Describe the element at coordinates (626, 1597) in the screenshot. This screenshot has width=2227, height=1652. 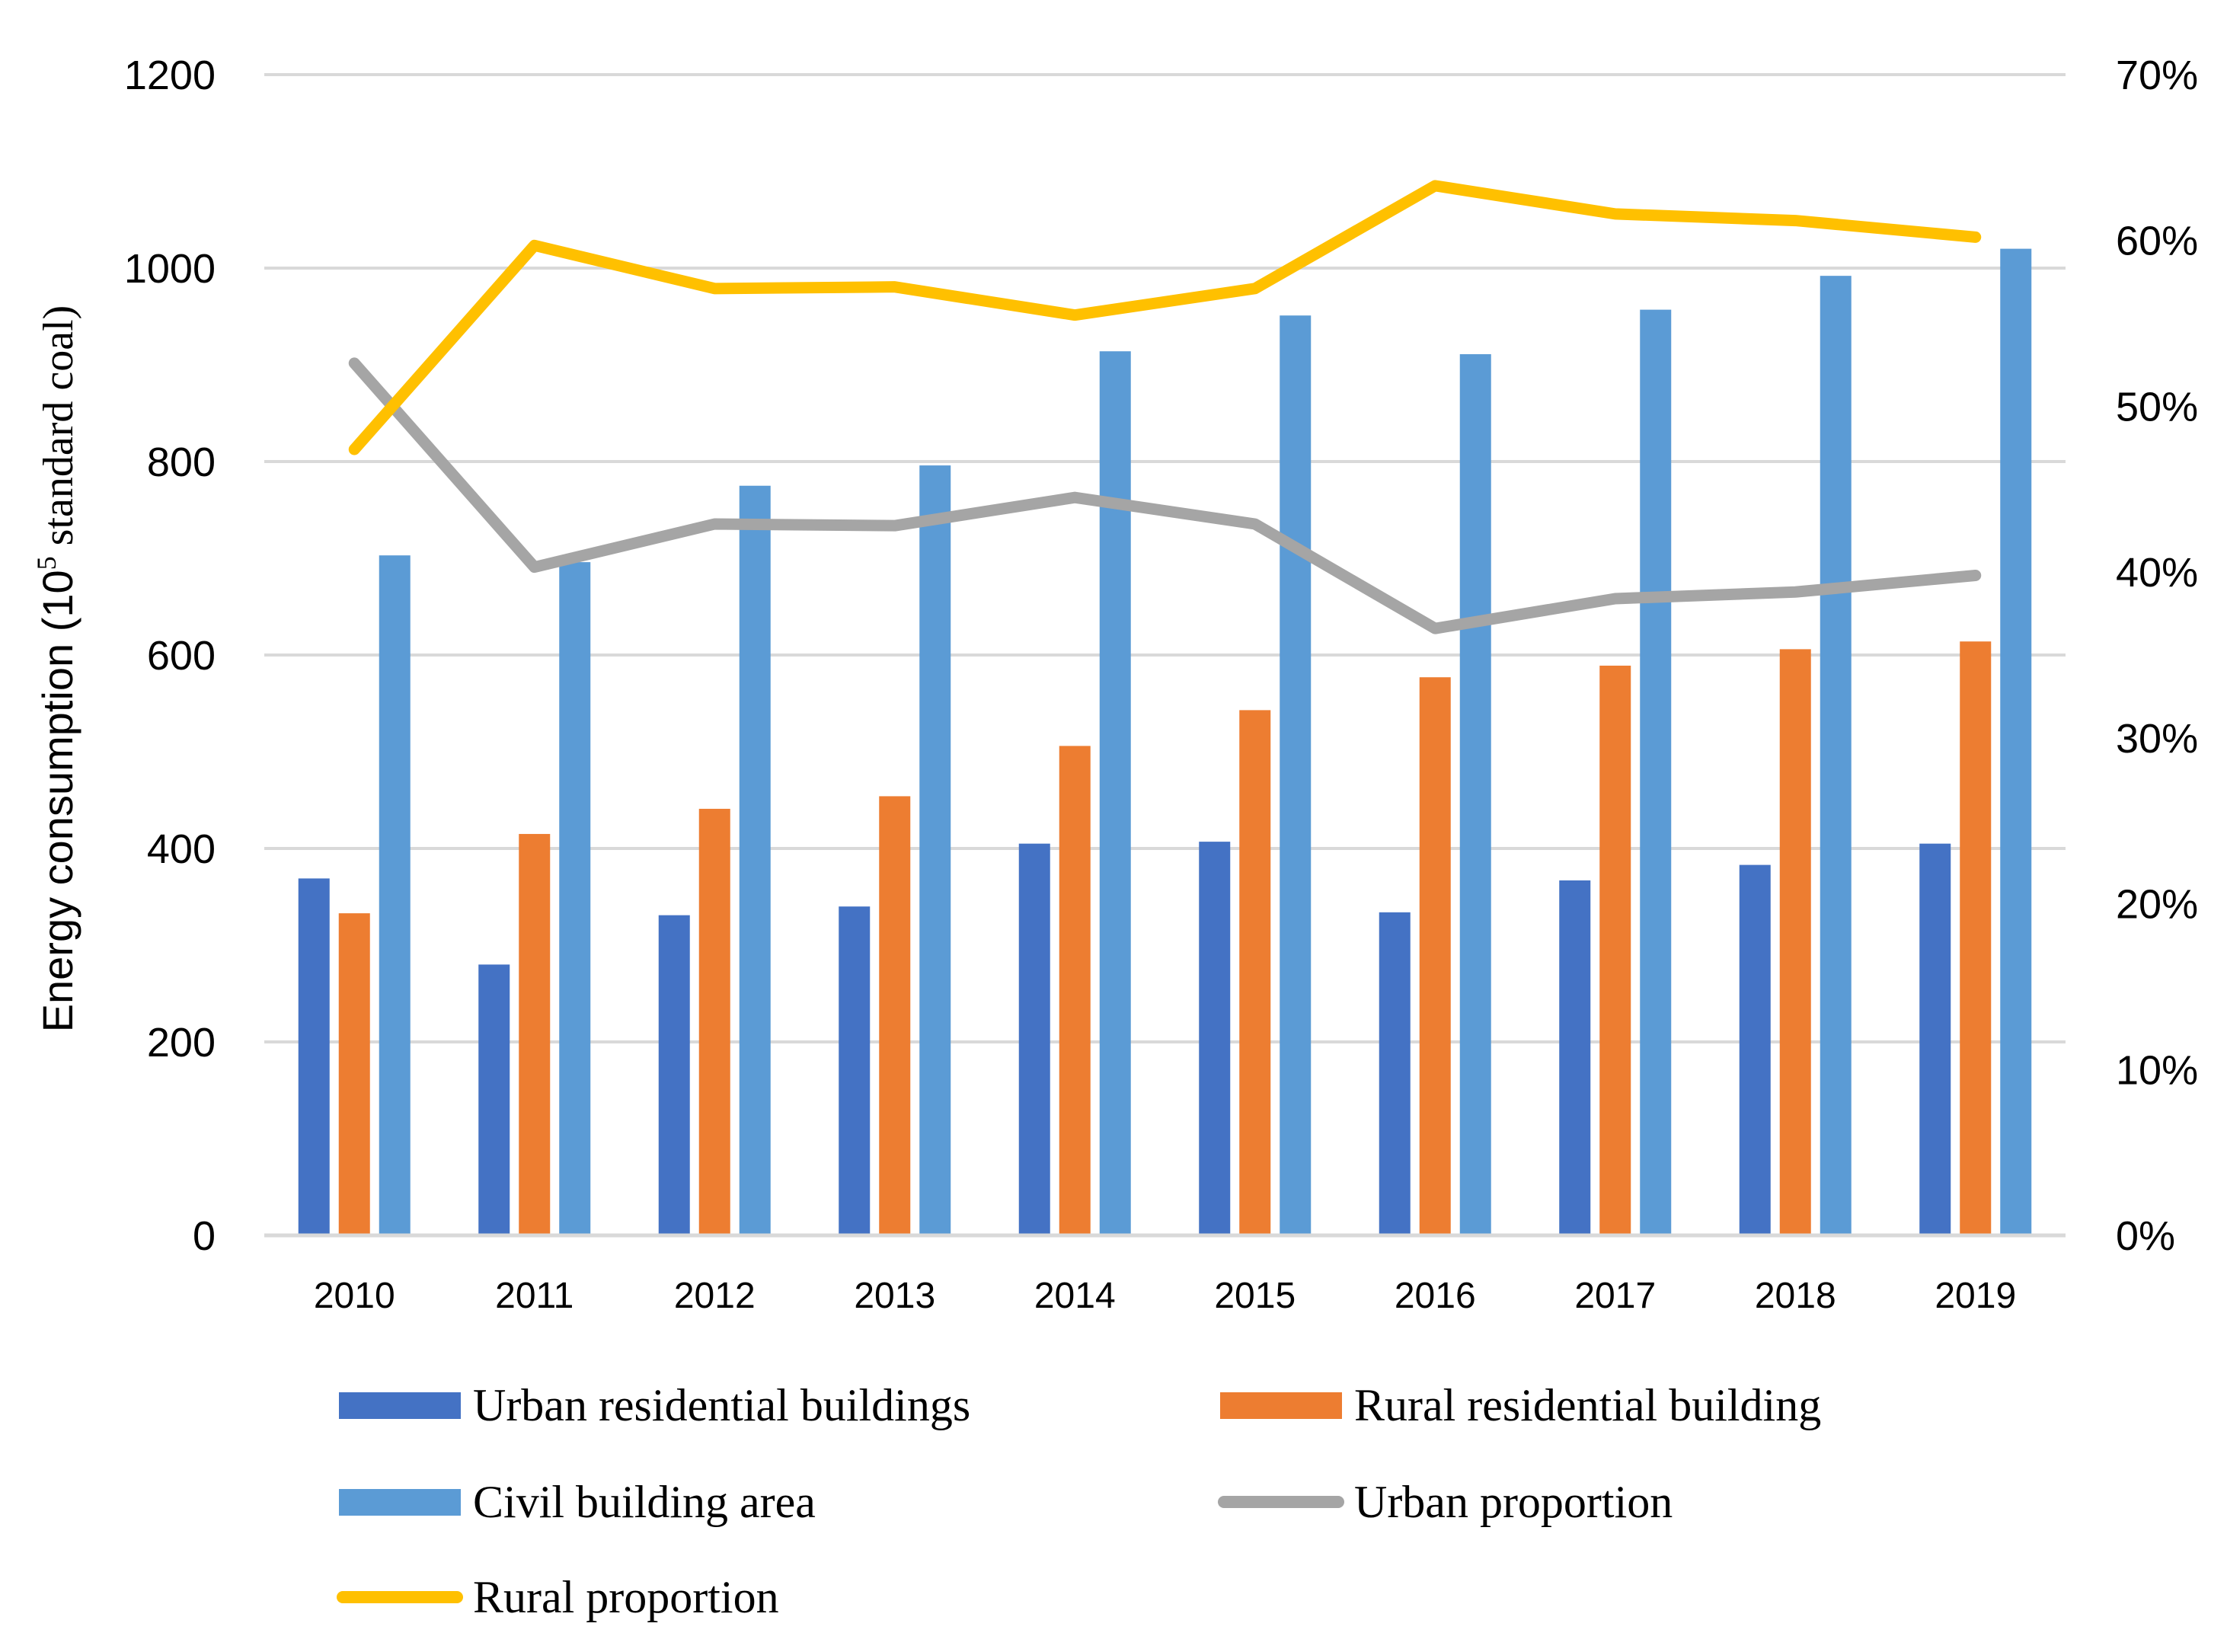
I see `legend-label: Rural proportion` at that location.